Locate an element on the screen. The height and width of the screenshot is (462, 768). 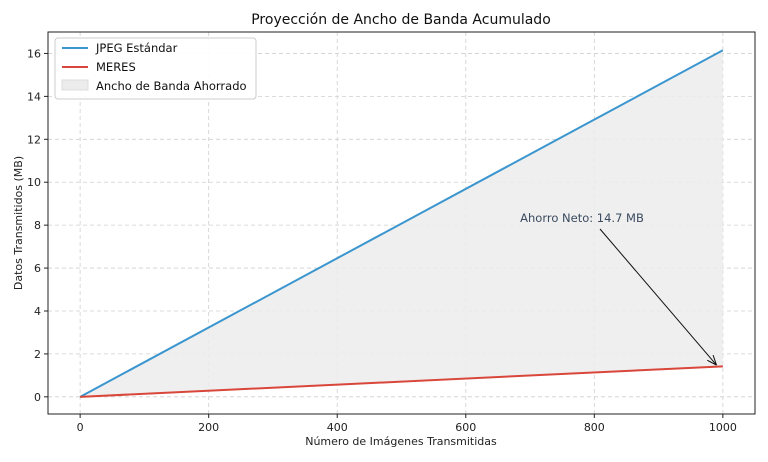
y-tick-label: 16 is located at coordinates (34, 53).